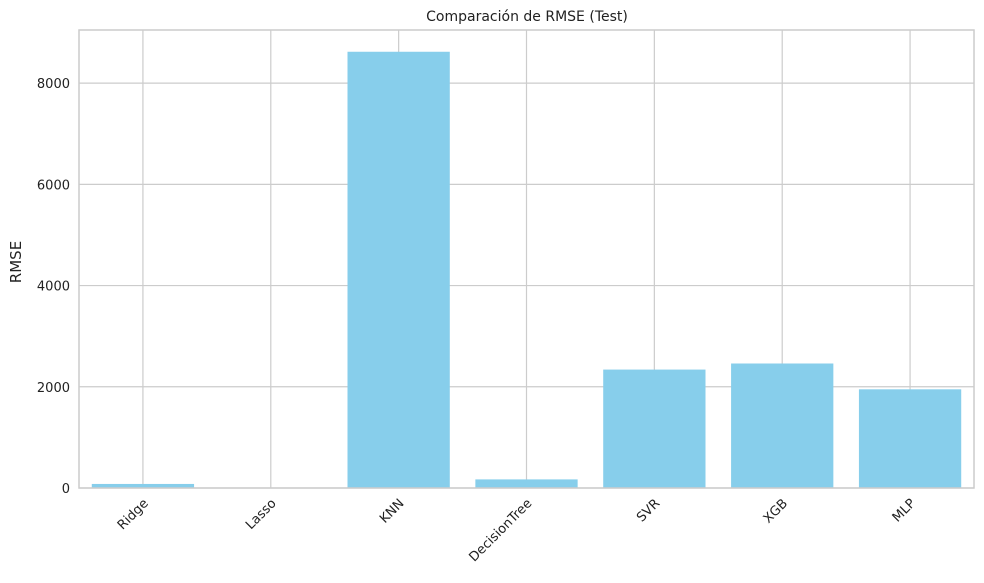 The width and height of the screenshot is (984, 583). I want to click on x-tick-label: Ridge, so click(133, 514).